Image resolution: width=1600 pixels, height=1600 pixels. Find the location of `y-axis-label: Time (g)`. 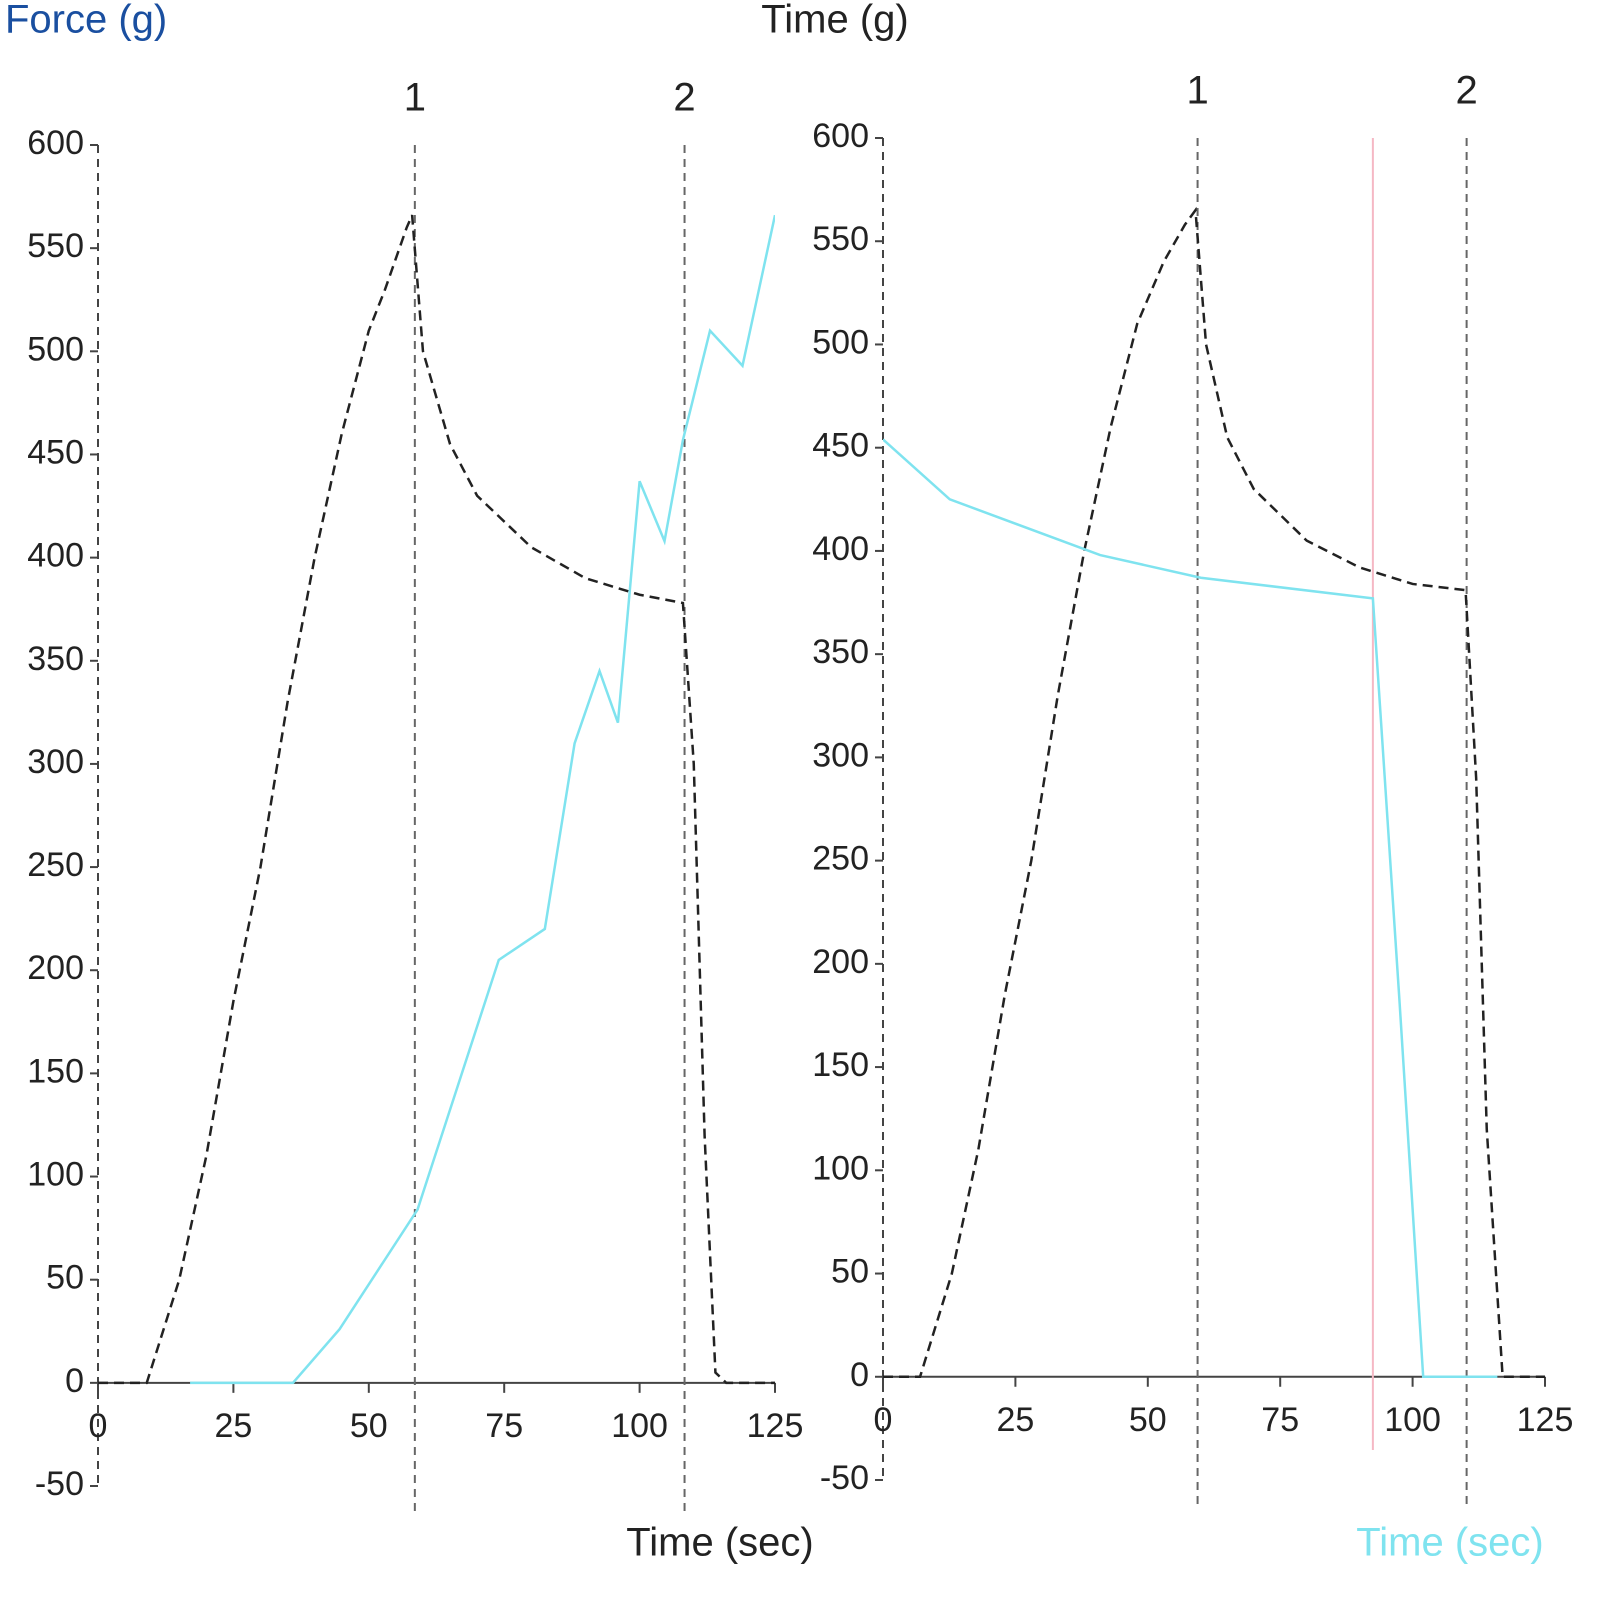

y-axis-label: Time (g) is located at coordinates (834, 21).